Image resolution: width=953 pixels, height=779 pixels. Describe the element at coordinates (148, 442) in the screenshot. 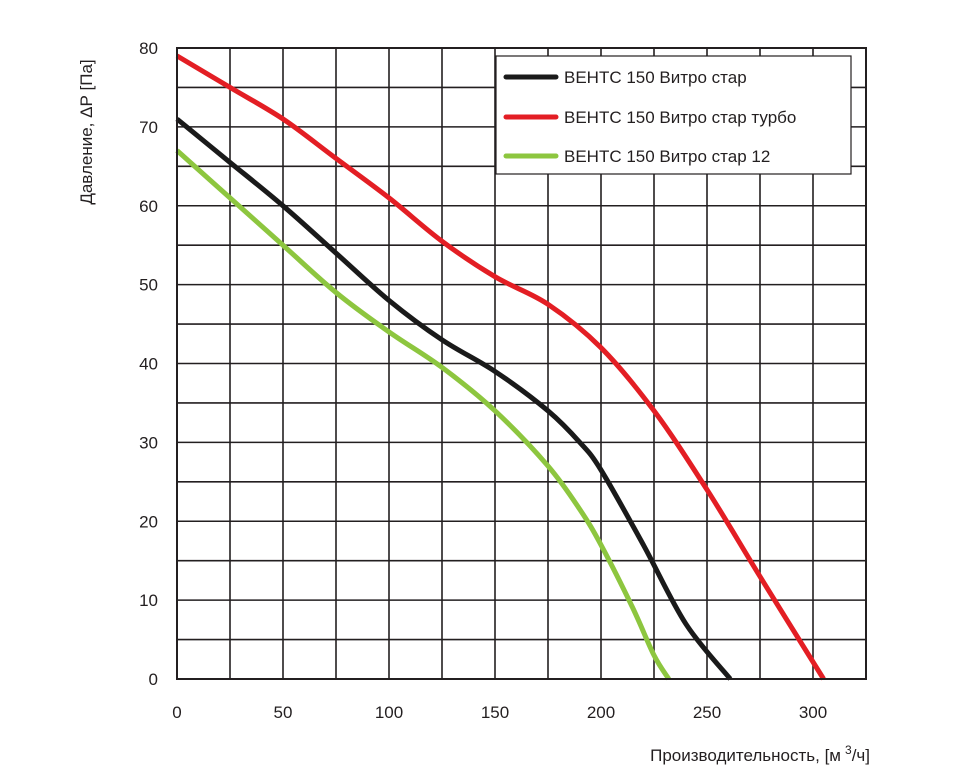

I see `y-tick-label: 30` at that location.